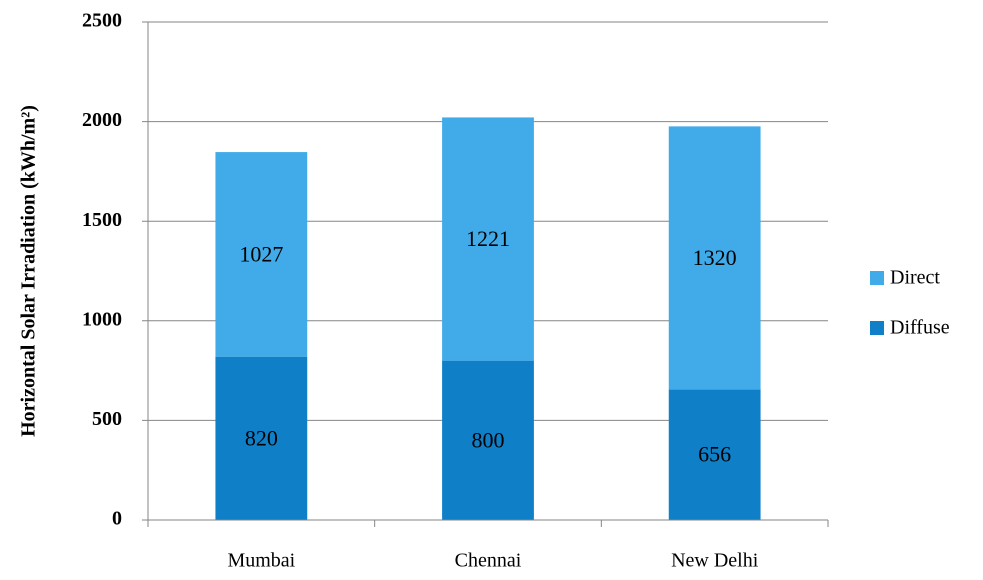 This screenshot has width=983, height=580. What do you see at coordinates (102, 220) in the screenshot?
I see `y-tick-label: 1500` at bounding box center [102, 220].